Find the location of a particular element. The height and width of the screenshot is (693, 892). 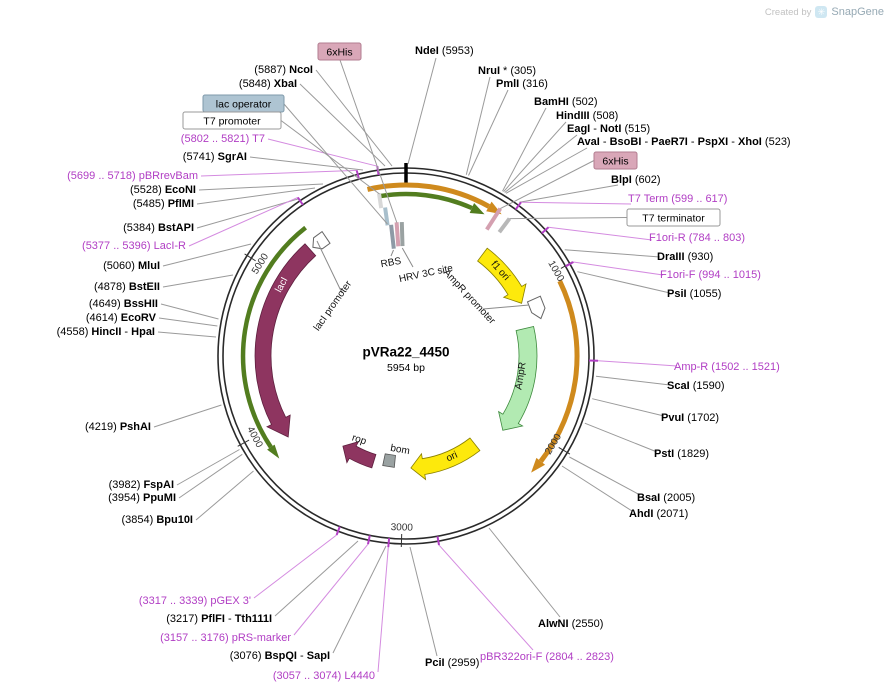

enzyme-label: (5848) XbaI is located at coordinates (268, 84).